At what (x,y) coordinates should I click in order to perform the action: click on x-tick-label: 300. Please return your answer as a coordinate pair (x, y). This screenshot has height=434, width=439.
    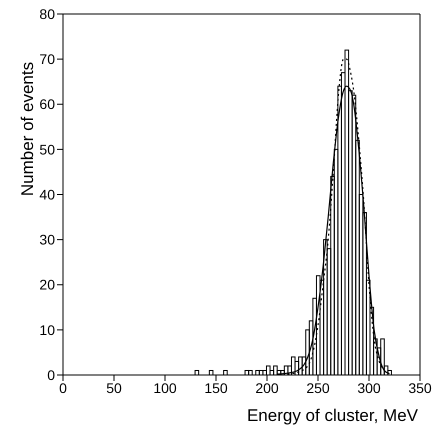
    Looking at the image, I should click on (369, 388).